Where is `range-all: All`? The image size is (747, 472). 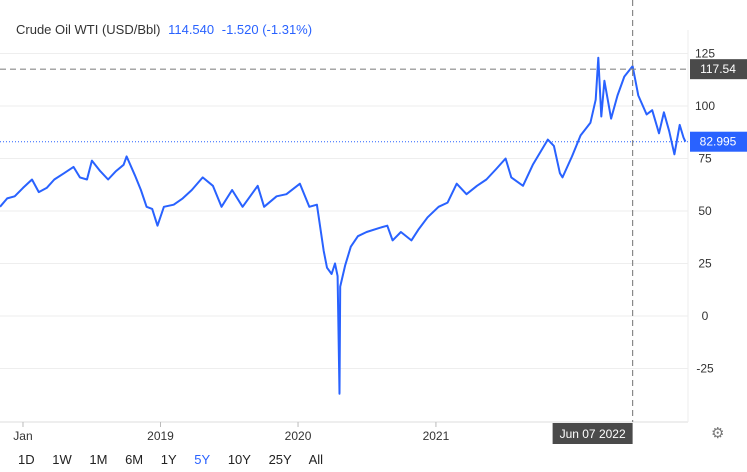
range-all: All is located at coordinates (316, 459).